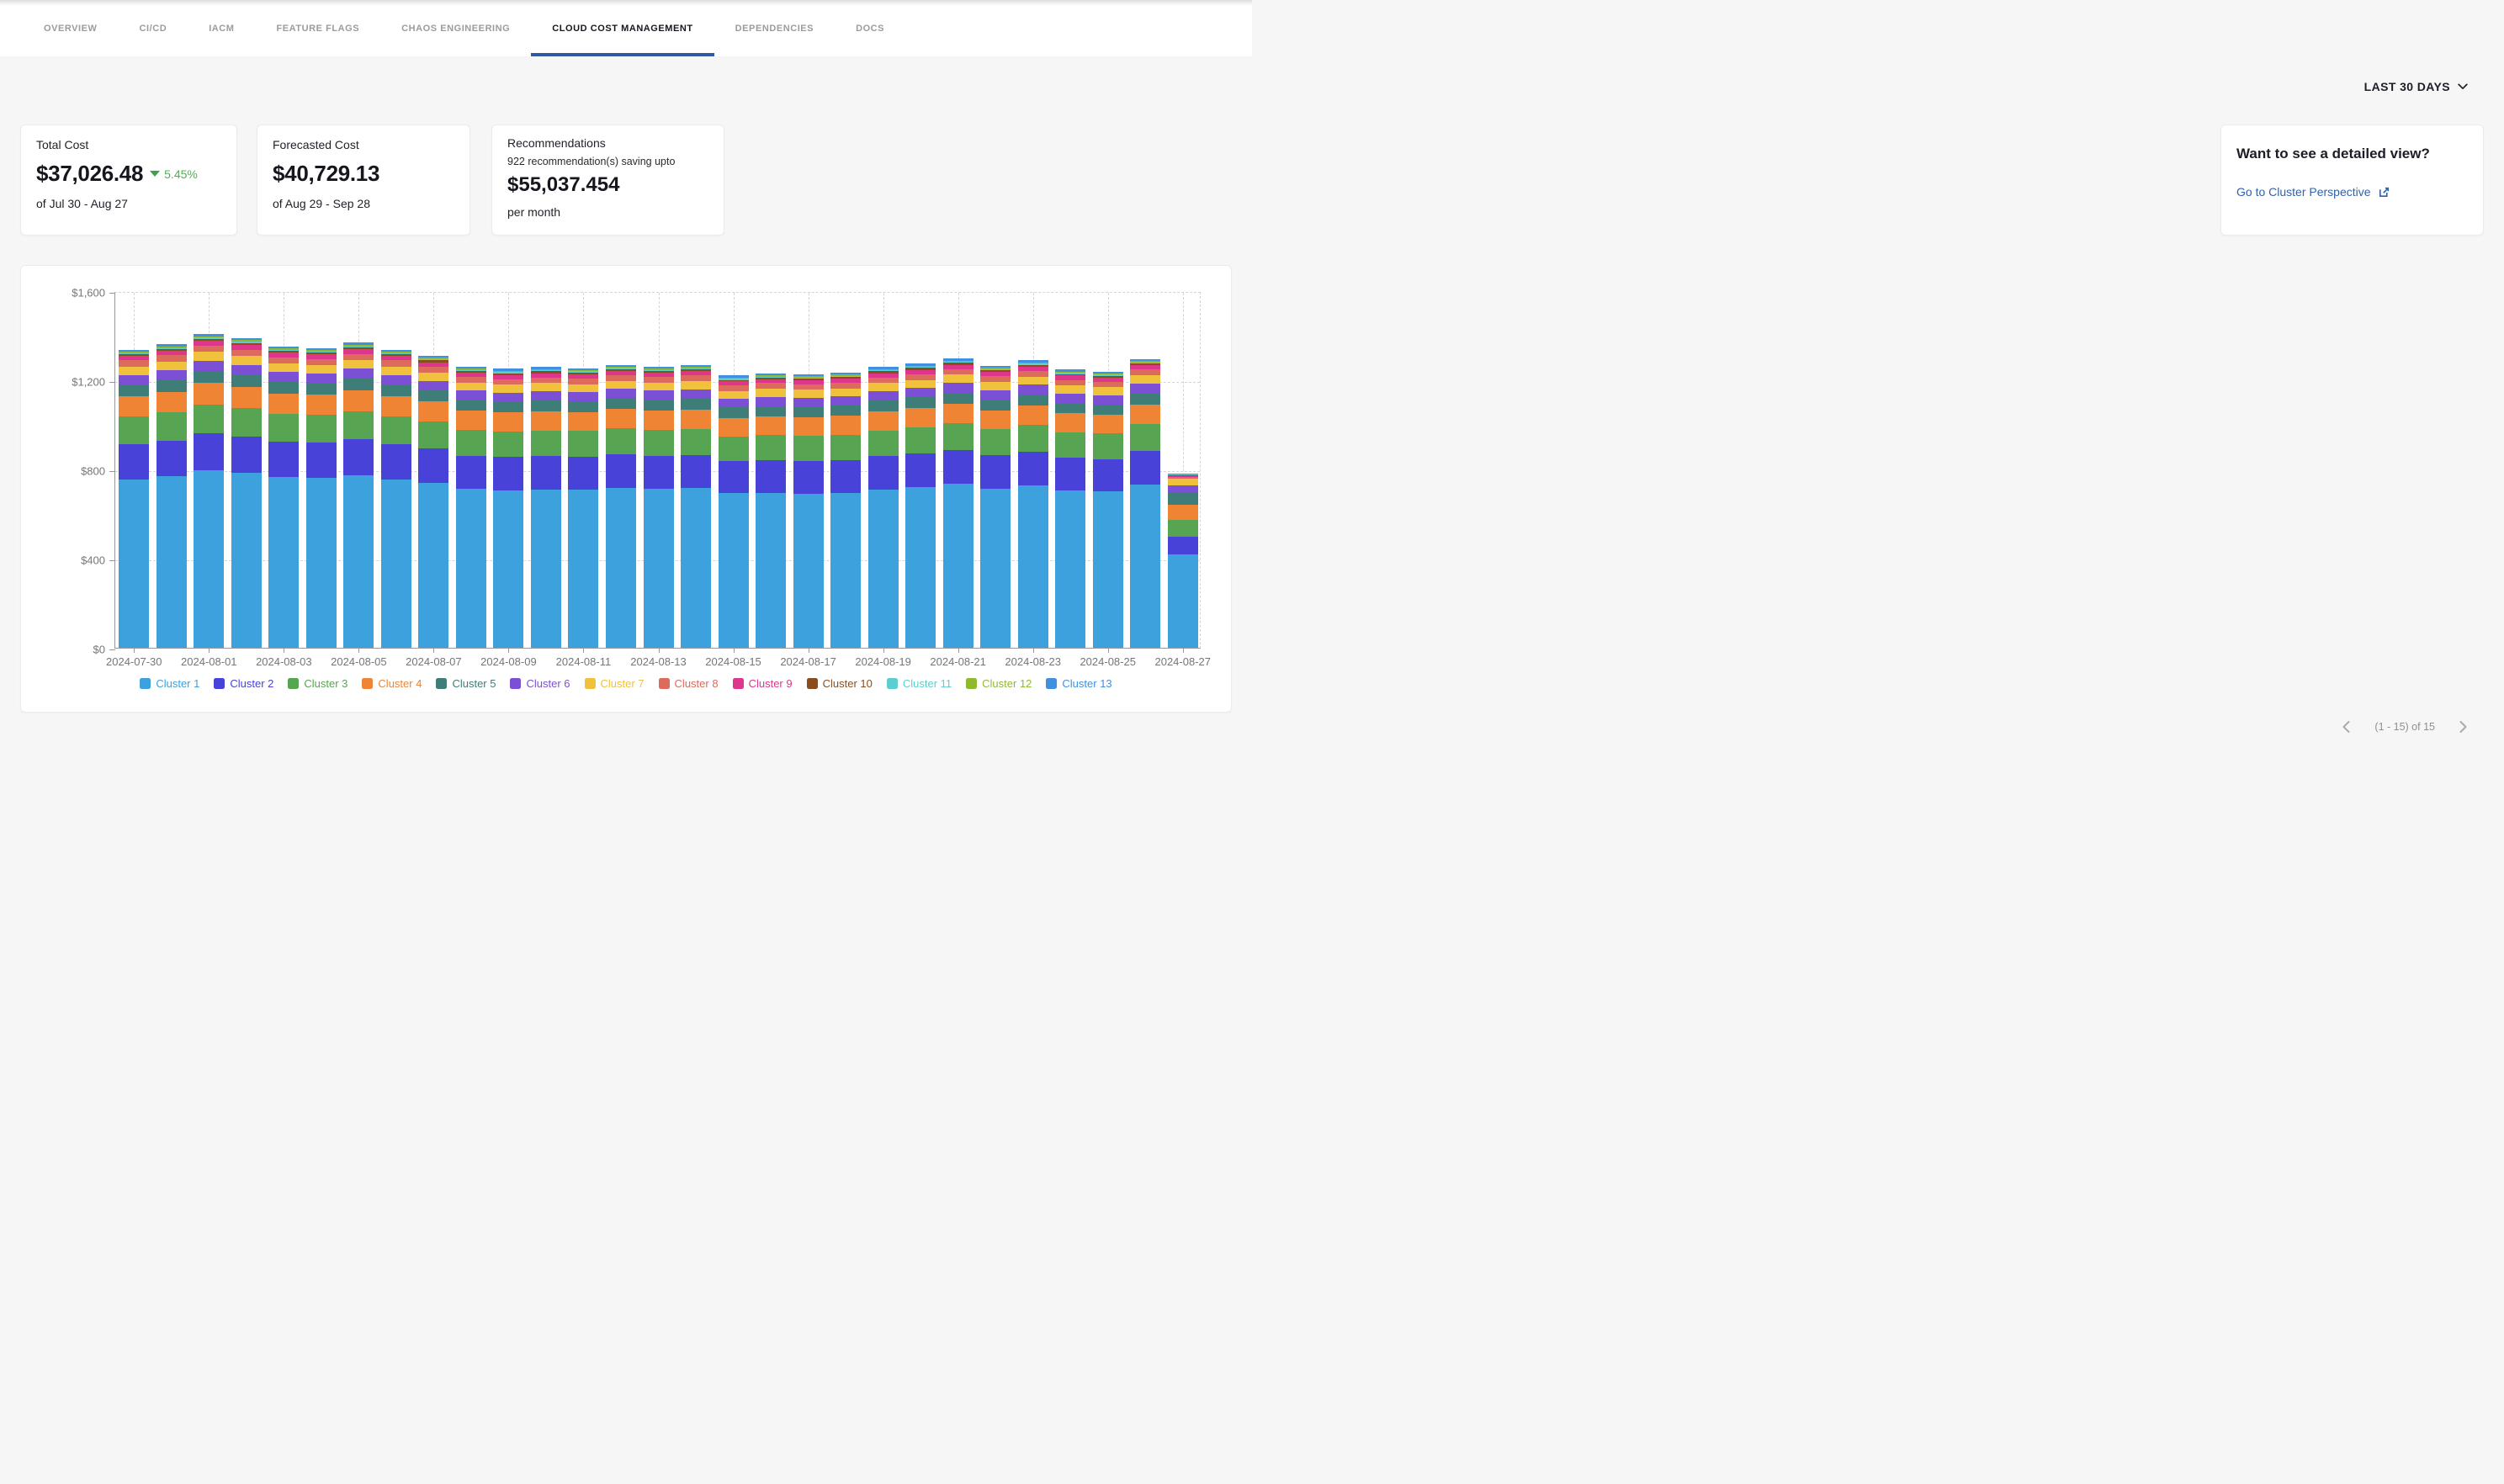 This screenshot has height=1484, width=2504. I want to click on y-axis-label: $800, so click(93, 471).